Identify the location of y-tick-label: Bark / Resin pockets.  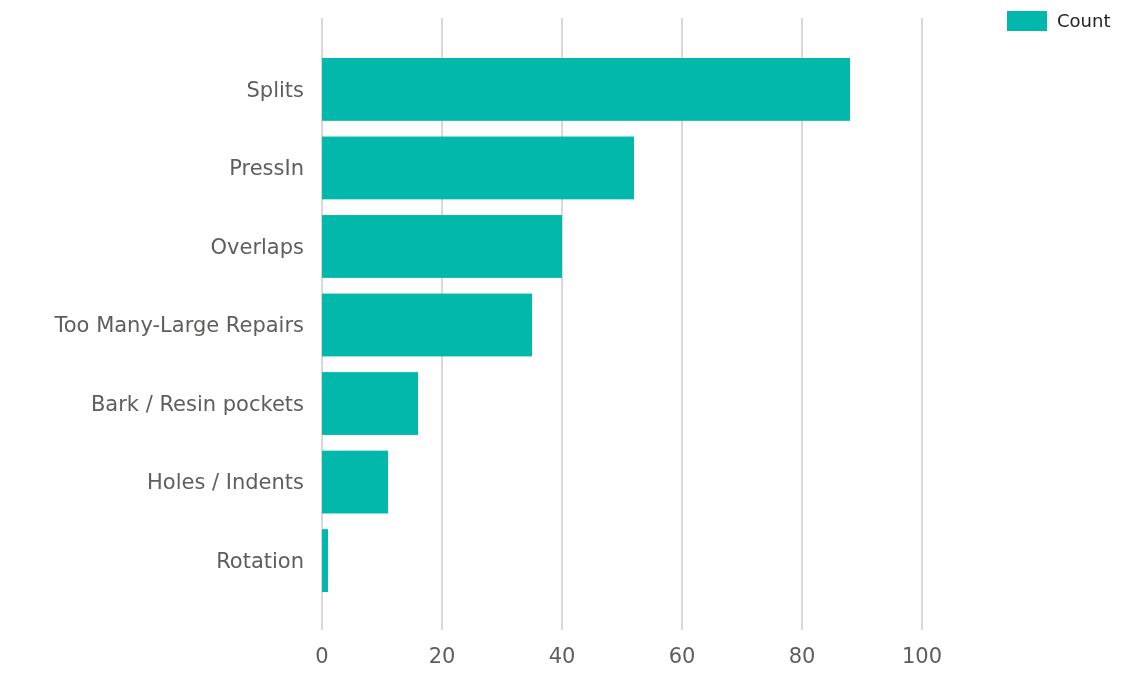
(197, 403).